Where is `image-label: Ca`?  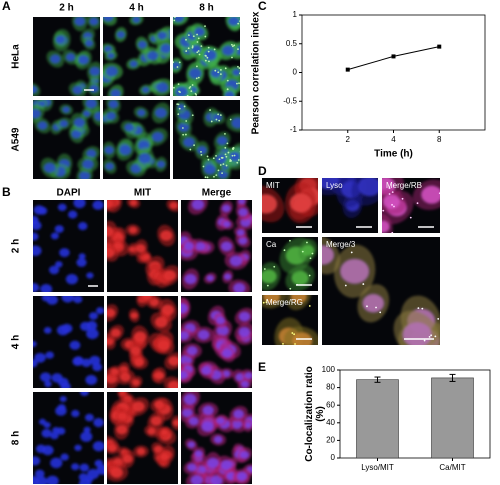
image-label: Ca is located at coordinates (271, 244).